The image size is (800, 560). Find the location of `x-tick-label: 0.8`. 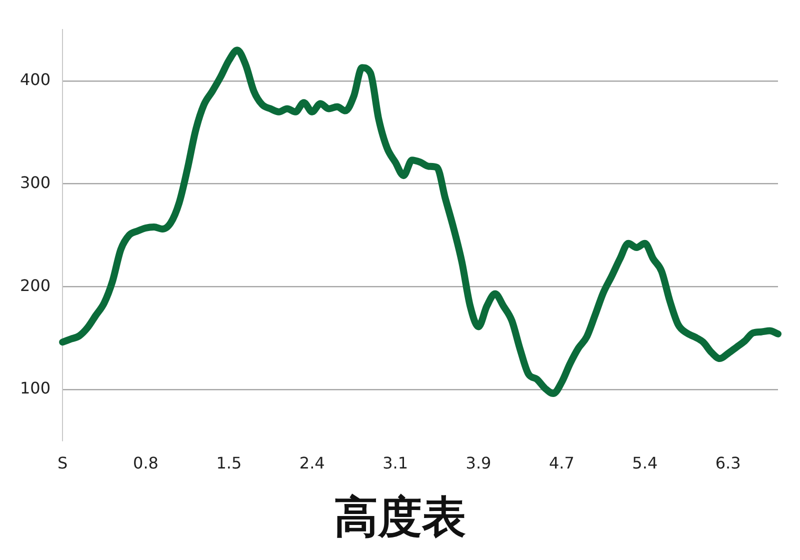

x-tick-label: 0.8 is located at coordinates (145, 463).